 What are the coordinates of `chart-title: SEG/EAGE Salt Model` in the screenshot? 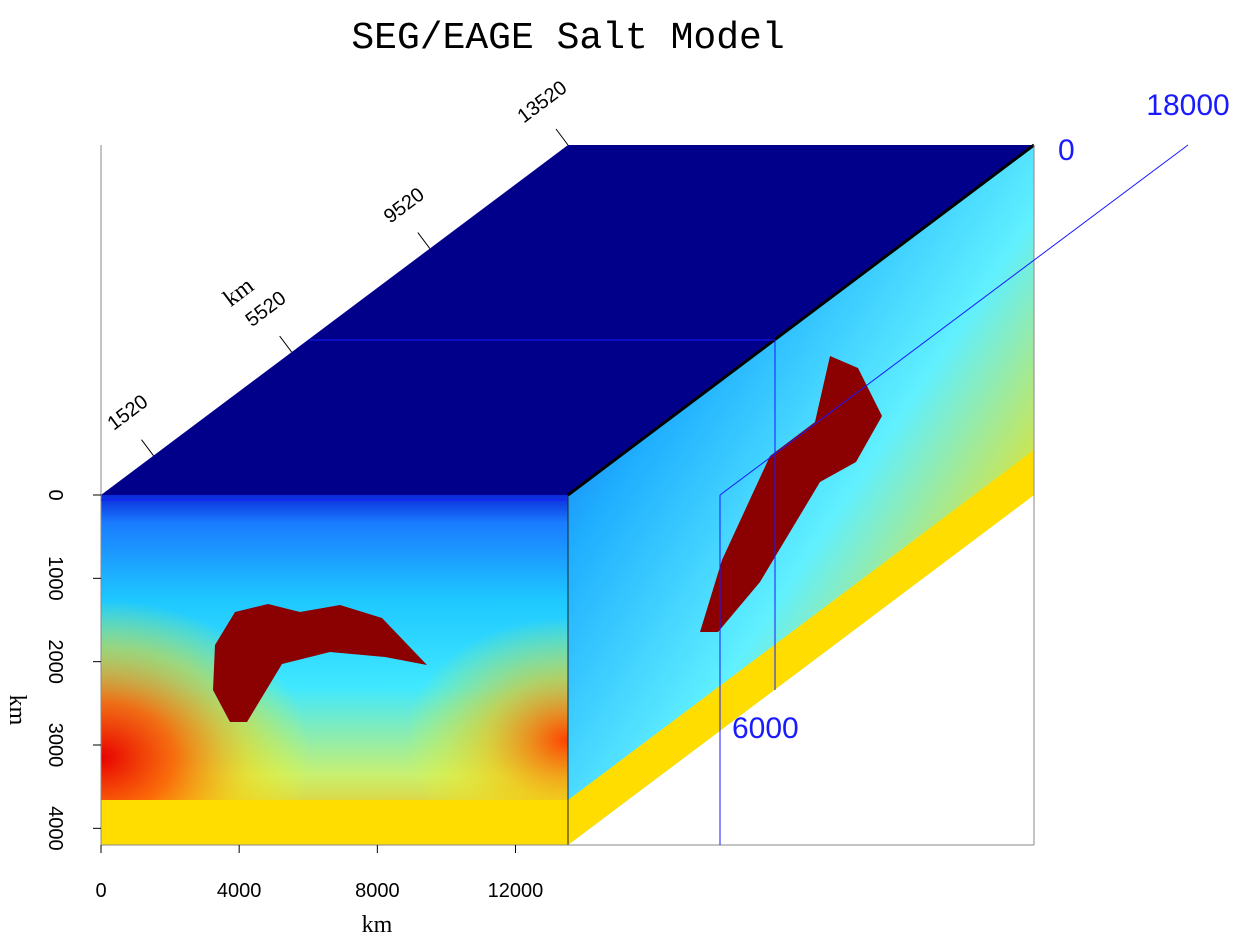 It's located at (567, 38).